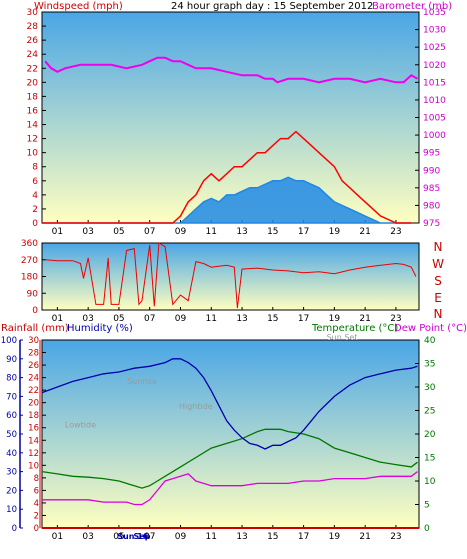 The image size is (467, 559). What do you see at coordinates (33, 41) in the screenshot?
I see `windspeed-y-tick-label: 26` at bounding box center [33, 41].